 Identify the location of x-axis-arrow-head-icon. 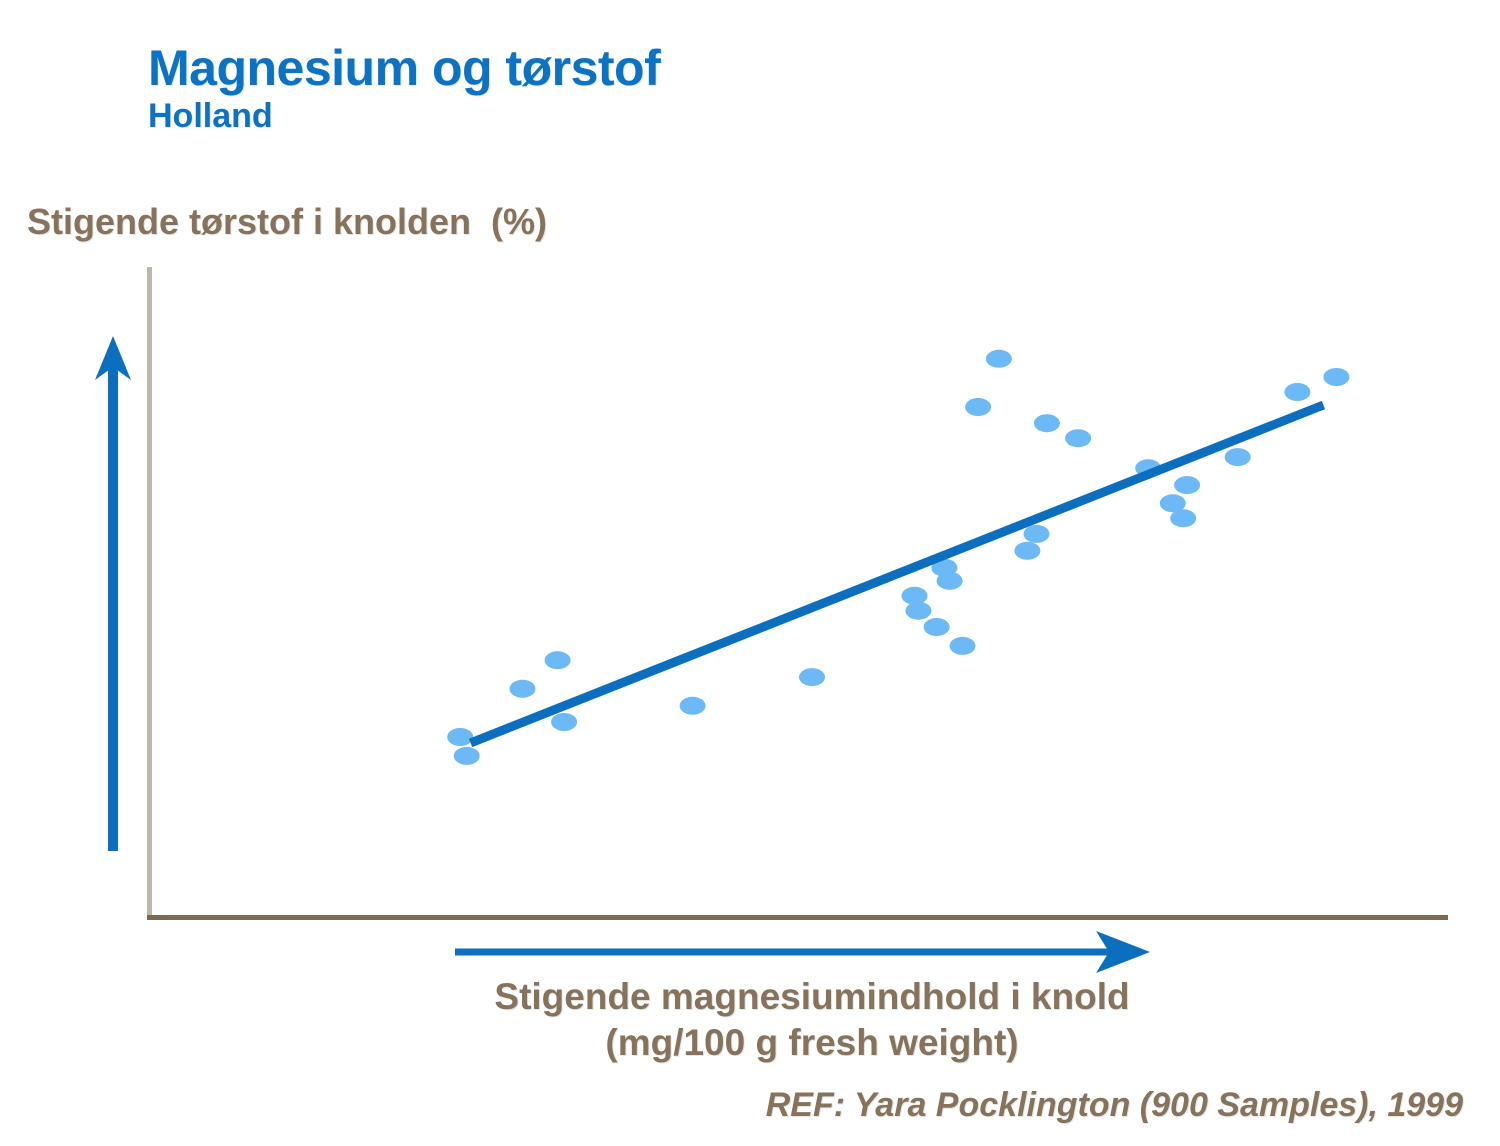
(1123, 952).